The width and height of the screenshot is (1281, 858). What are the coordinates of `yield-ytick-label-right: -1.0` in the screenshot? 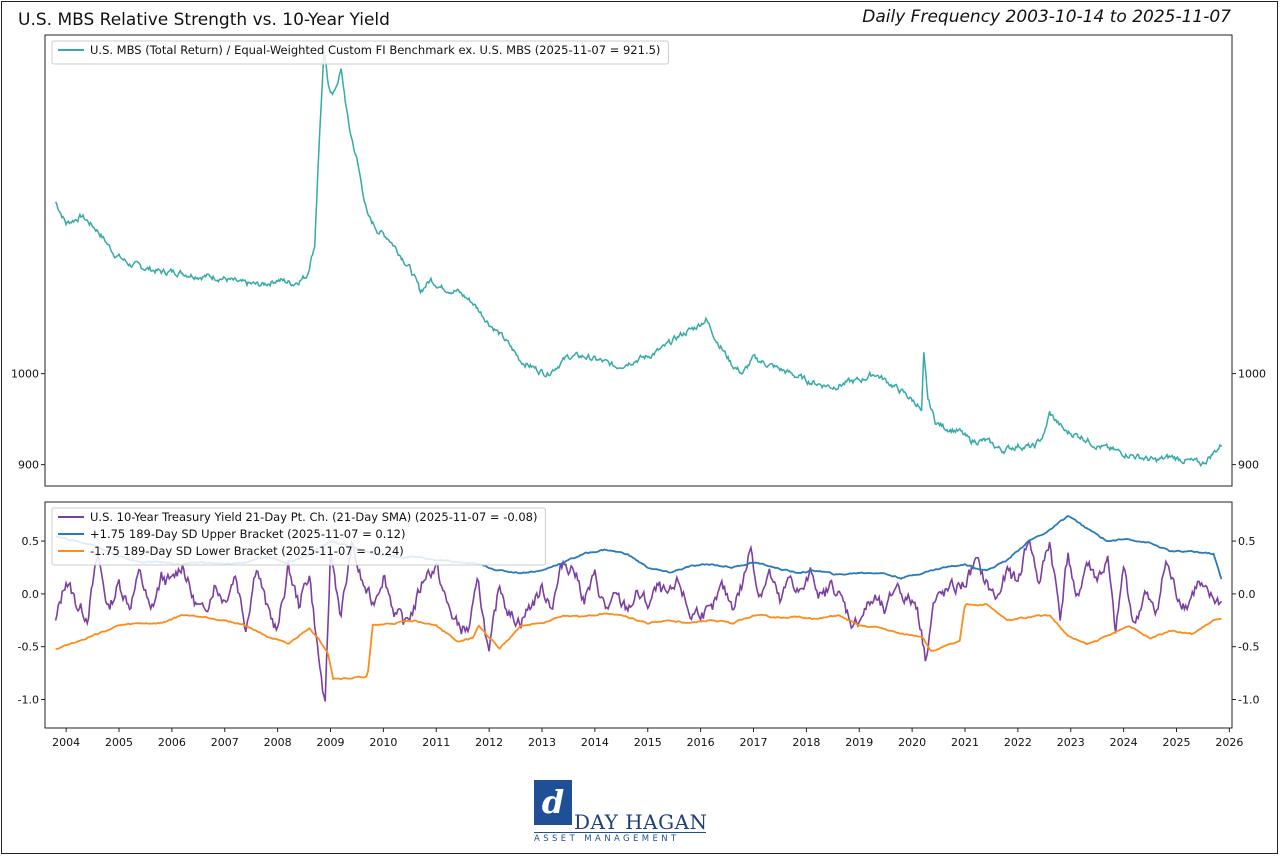 It's located at (1248, 699).